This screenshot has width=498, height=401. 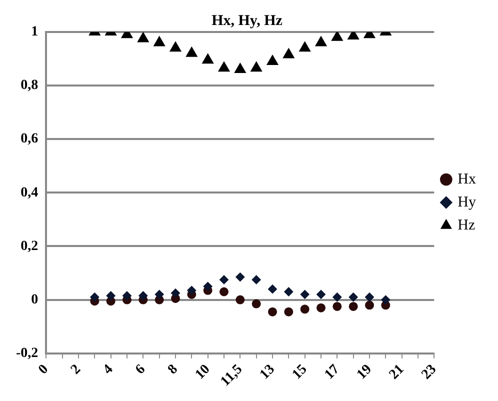 What do you see at coordinates (29, 192) in the screenshot?
I see `y-tick-label: 0,4` at bounding box center [29, 192].